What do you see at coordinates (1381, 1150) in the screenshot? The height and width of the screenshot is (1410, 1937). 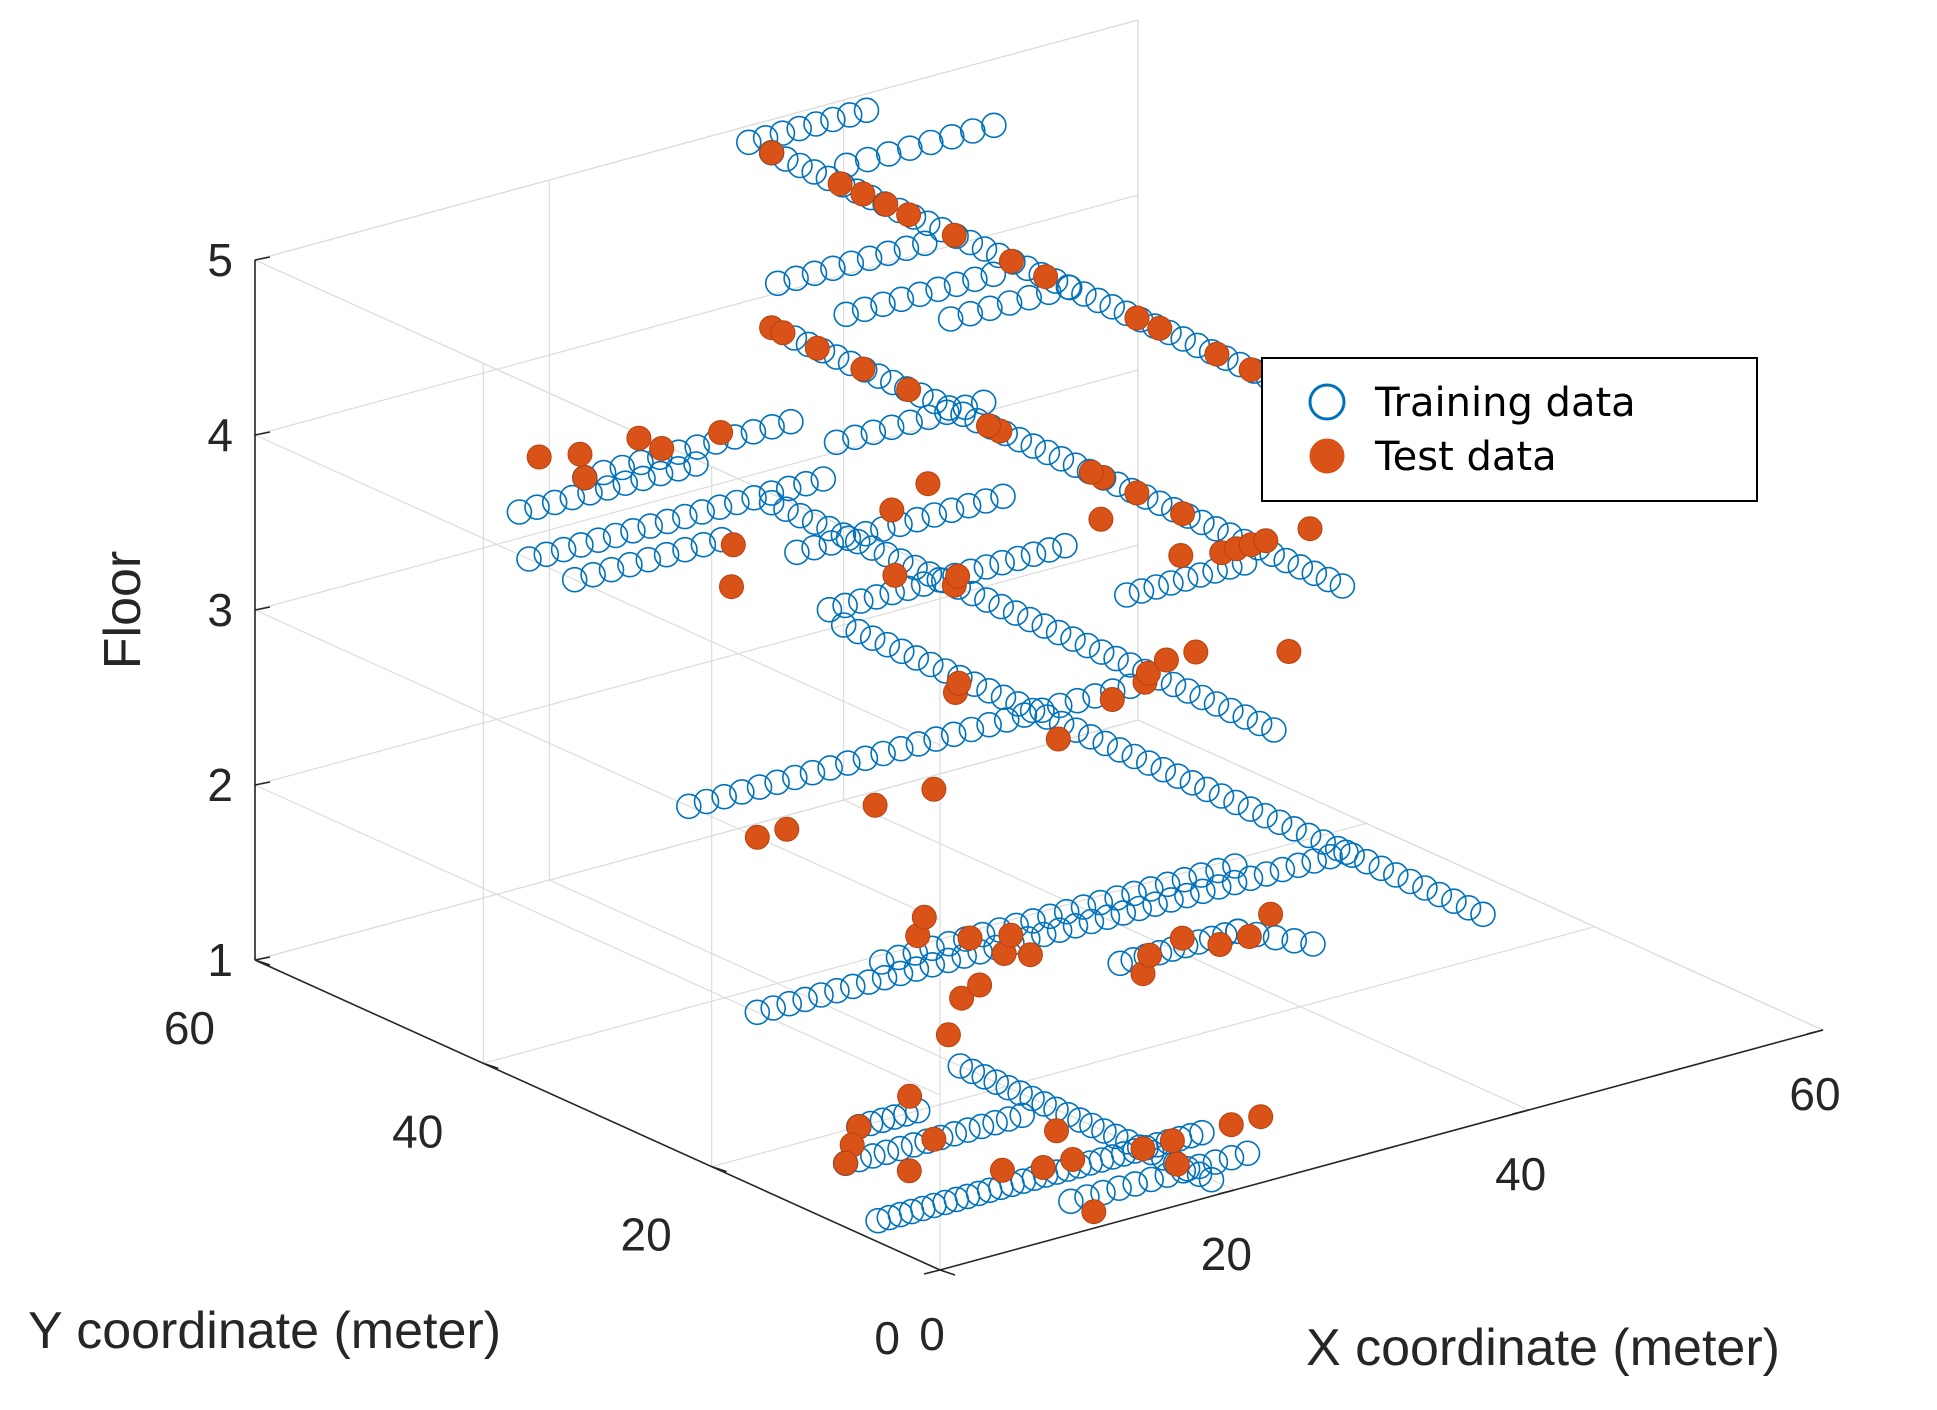 I see `x-axis-line` at bounding box center [1381, 1150].